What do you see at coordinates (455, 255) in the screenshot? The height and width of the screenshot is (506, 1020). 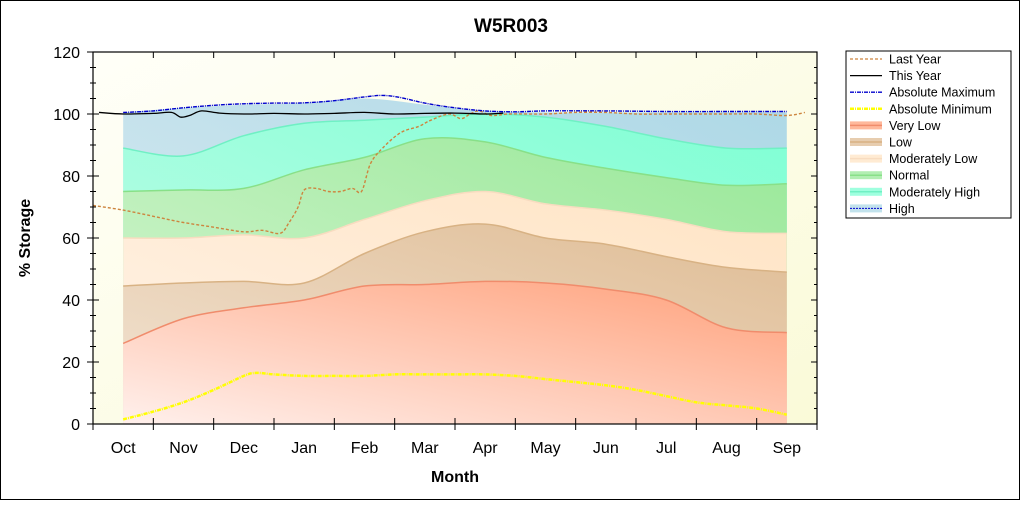 I see `band-edge-low` at bounding box center [455, 255].